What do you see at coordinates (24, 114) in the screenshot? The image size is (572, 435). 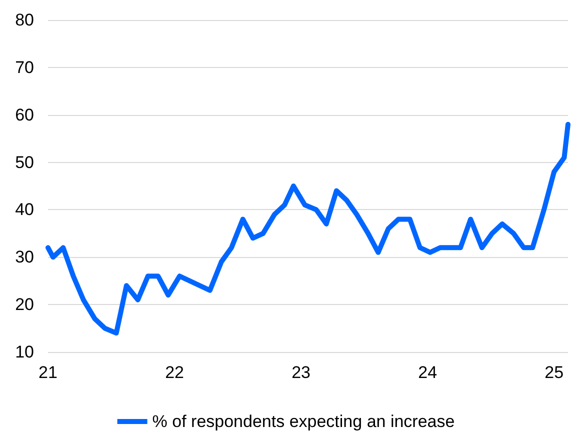 I see `y-tick-label: 60` at bounding box center [24, 114].